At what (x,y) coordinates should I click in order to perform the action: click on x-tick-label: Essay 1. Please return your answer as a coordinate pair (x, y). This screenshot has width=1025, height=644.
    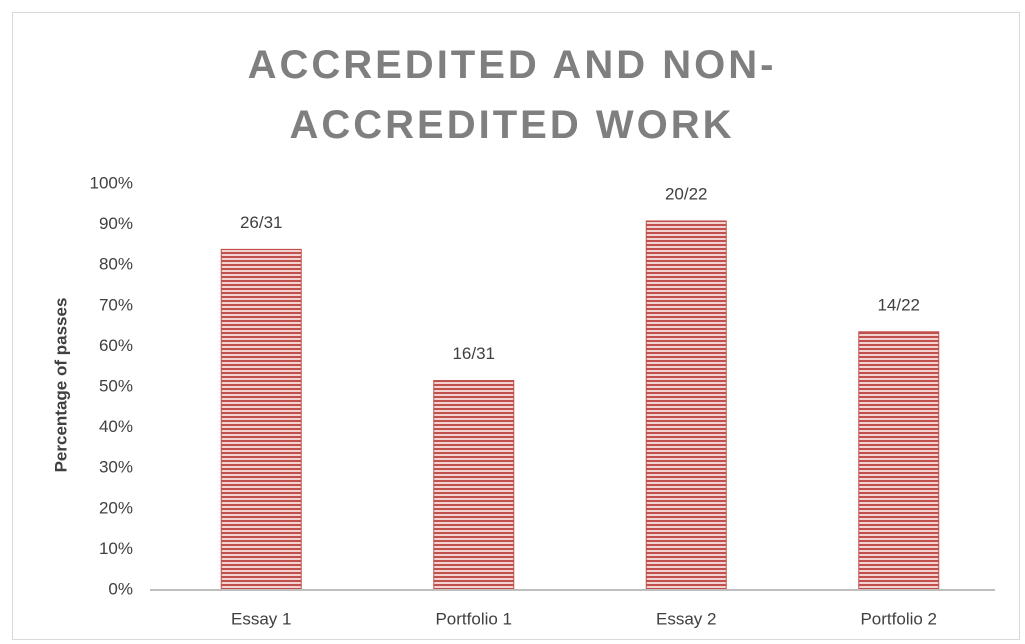
    Looking at the image, I should click on (261, 618).